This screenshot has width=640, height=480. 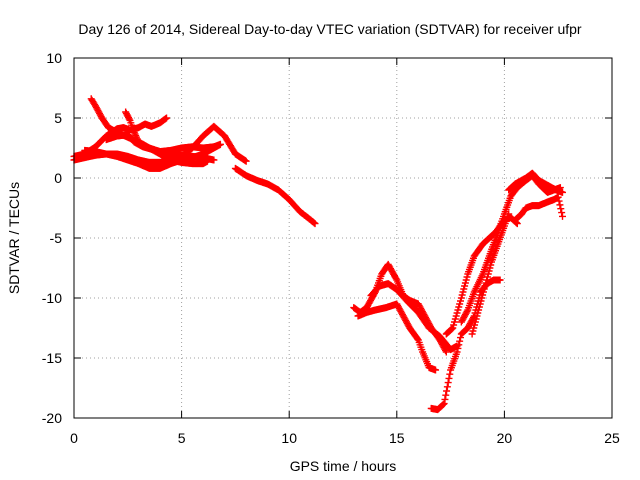 What do you see at coordinates (52, 358) in the screenshot?
I see `y-tick-label: -15` at bounding box center [52, 358].